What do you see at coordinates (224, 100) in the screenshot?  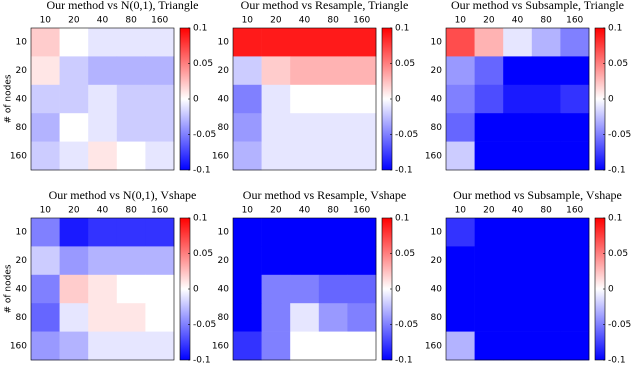 I see `y-tick-label: 40` at bounding box center [224, 100].